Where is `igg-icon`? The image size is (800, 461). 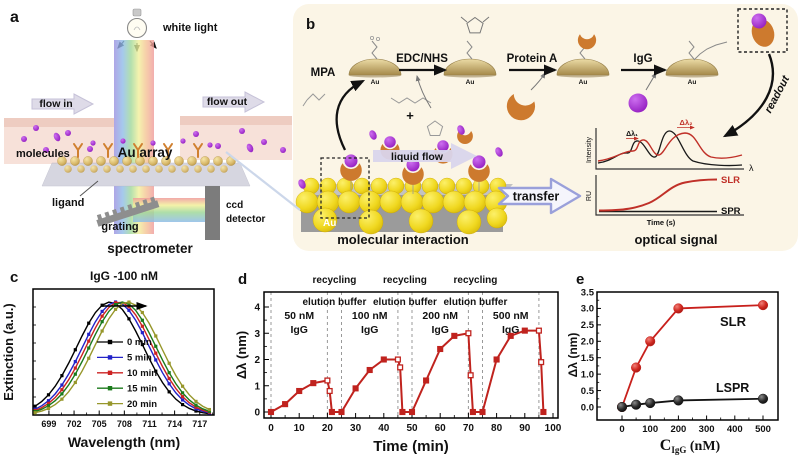
igg-icon is located at coordinates (638, 103).